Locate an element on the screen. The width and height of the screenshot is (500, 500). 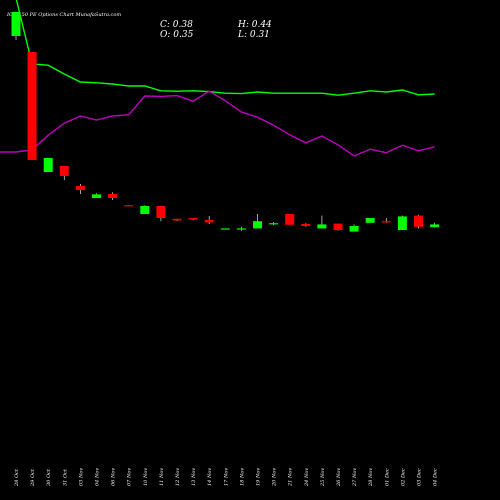
x-tick-label: 13 Nov is located at coordinates (194, 477).